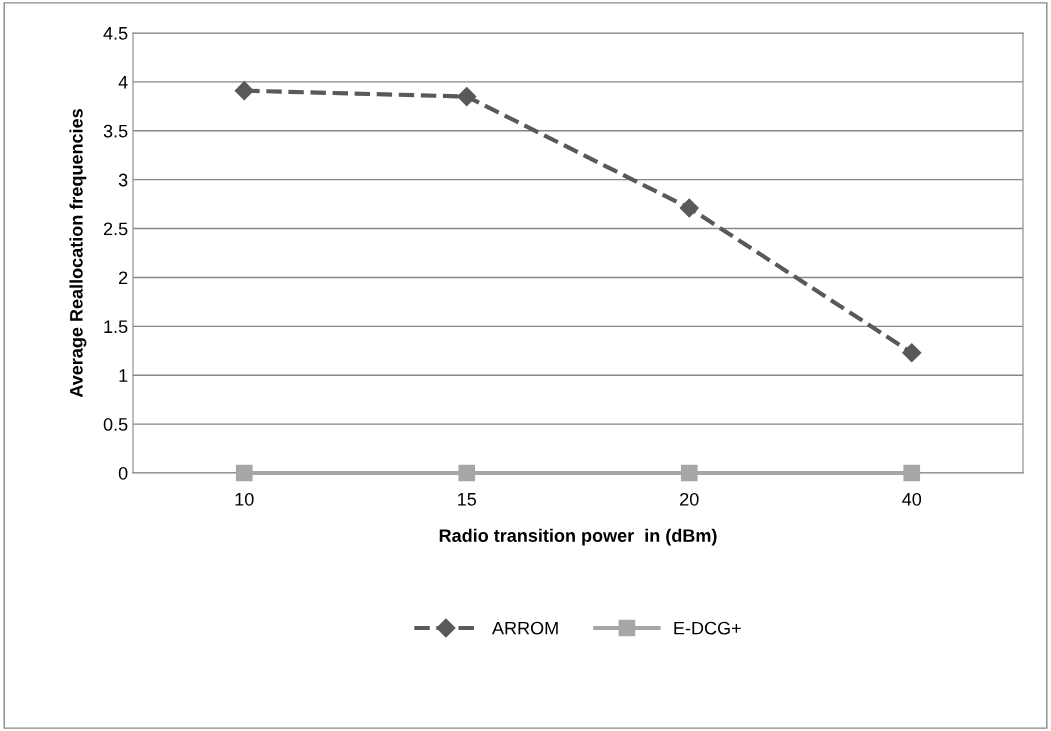  Describe the element at coordinates (123, 277) in the screenshot. I see `y-tick-label: 2` at that location.